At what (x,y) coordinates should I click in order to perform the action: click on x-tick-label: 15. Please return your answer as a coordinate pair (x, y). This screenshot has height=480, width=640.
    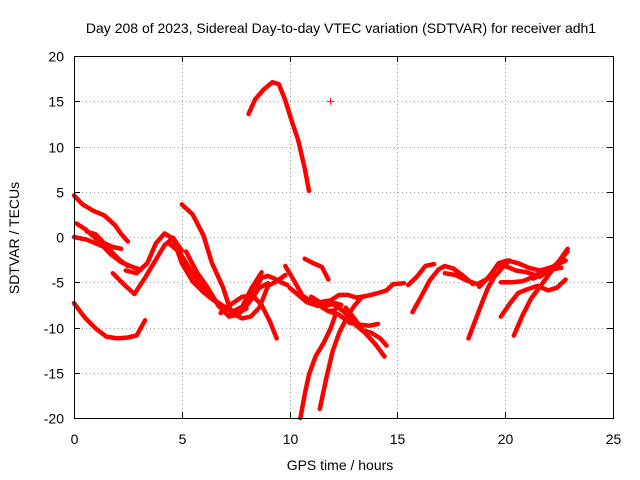
    Looking at the image, I should click on (398, 439).